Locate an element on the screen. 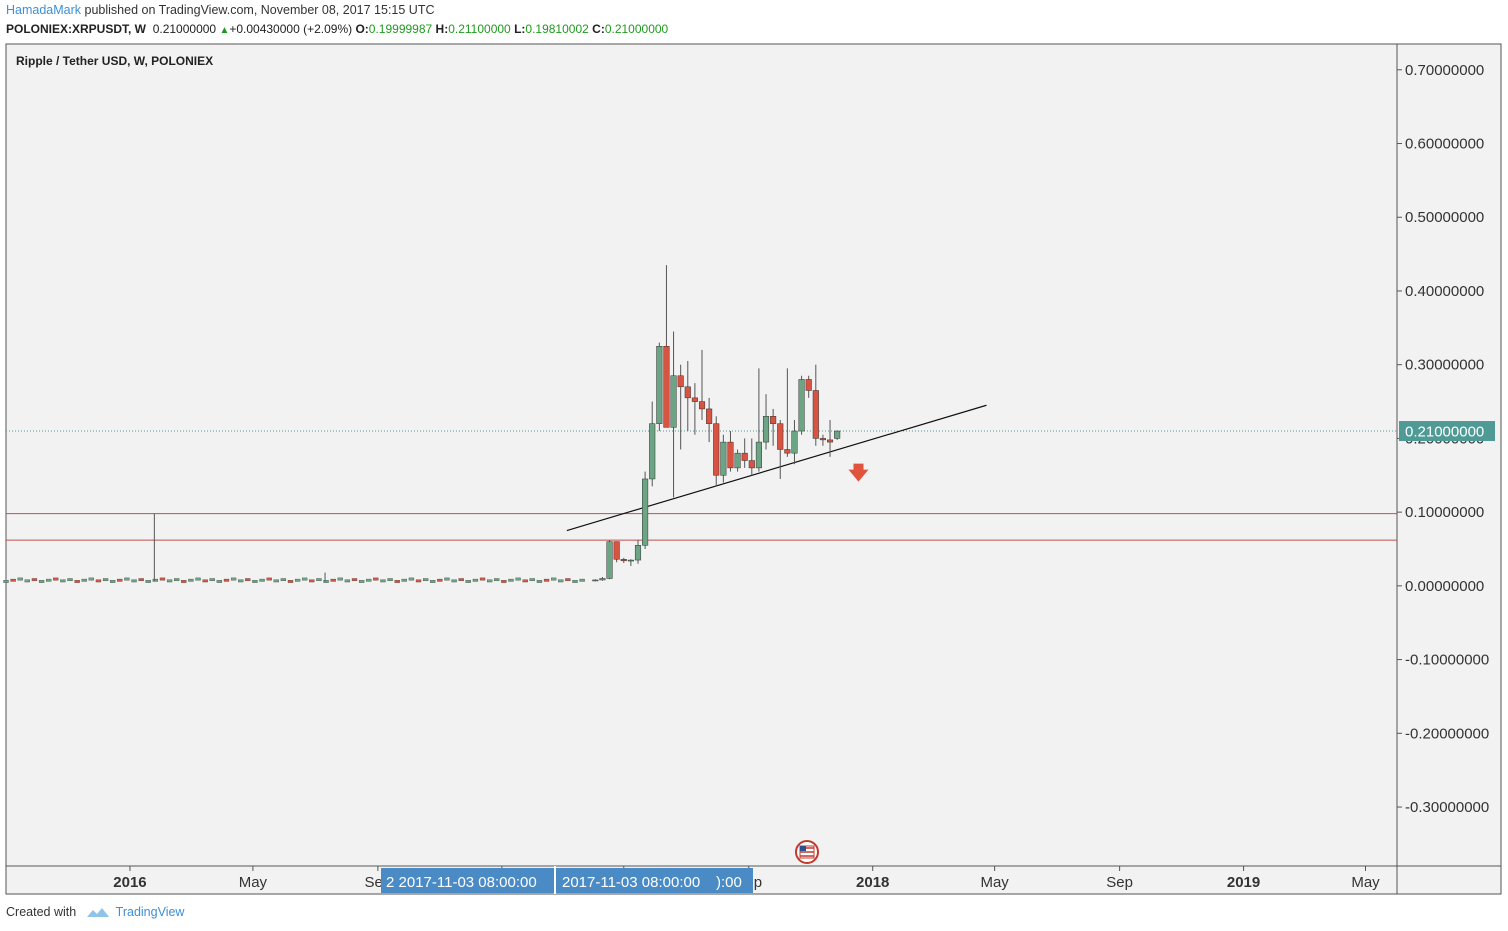 Image resolution: width=1508 pixels, height=931 pixels. high-label: H: is located at coordinates (442, 29).